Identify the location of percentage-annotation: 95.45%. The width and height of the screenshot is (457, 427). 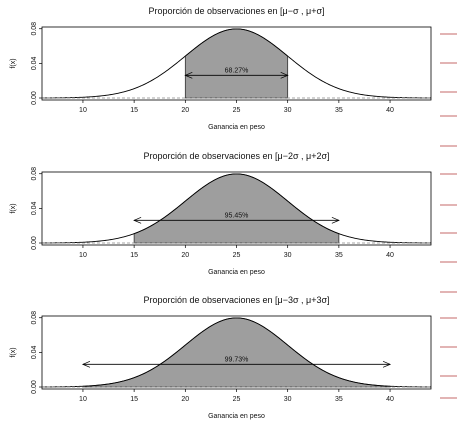
(237, 215).